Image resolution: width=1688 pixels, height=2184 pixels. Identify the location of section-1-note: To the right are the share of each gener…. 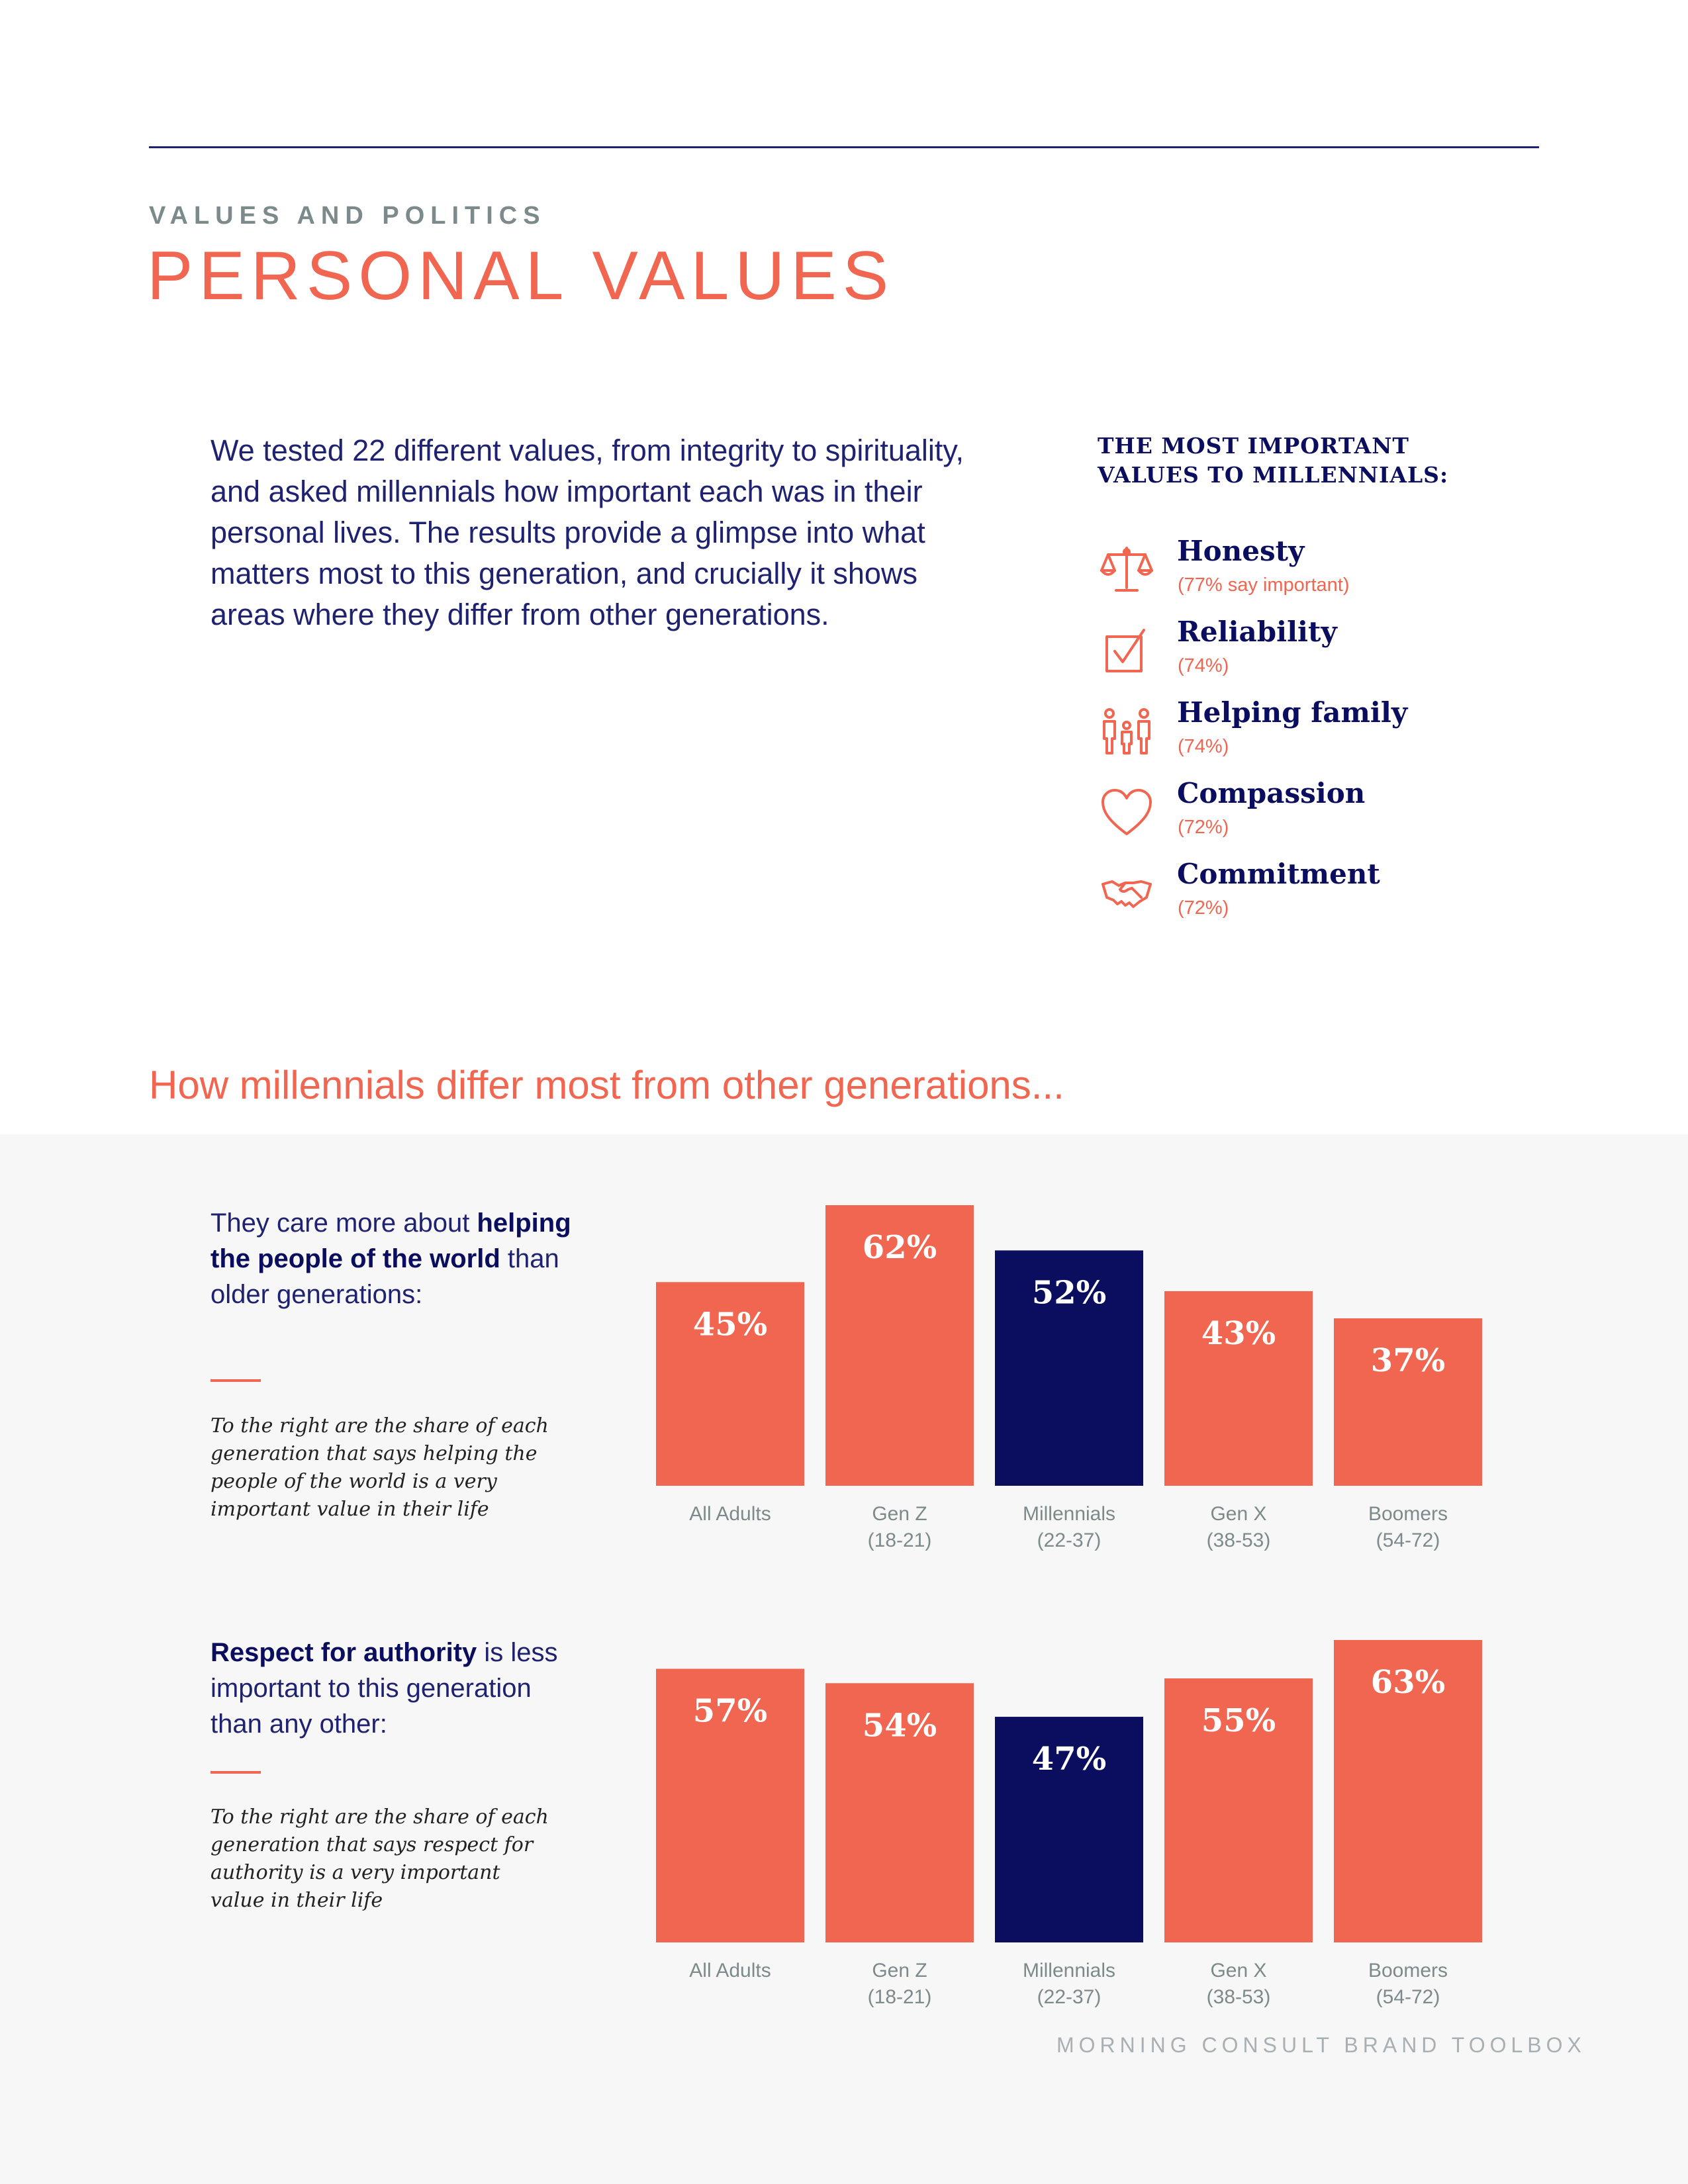
(380, 1467).